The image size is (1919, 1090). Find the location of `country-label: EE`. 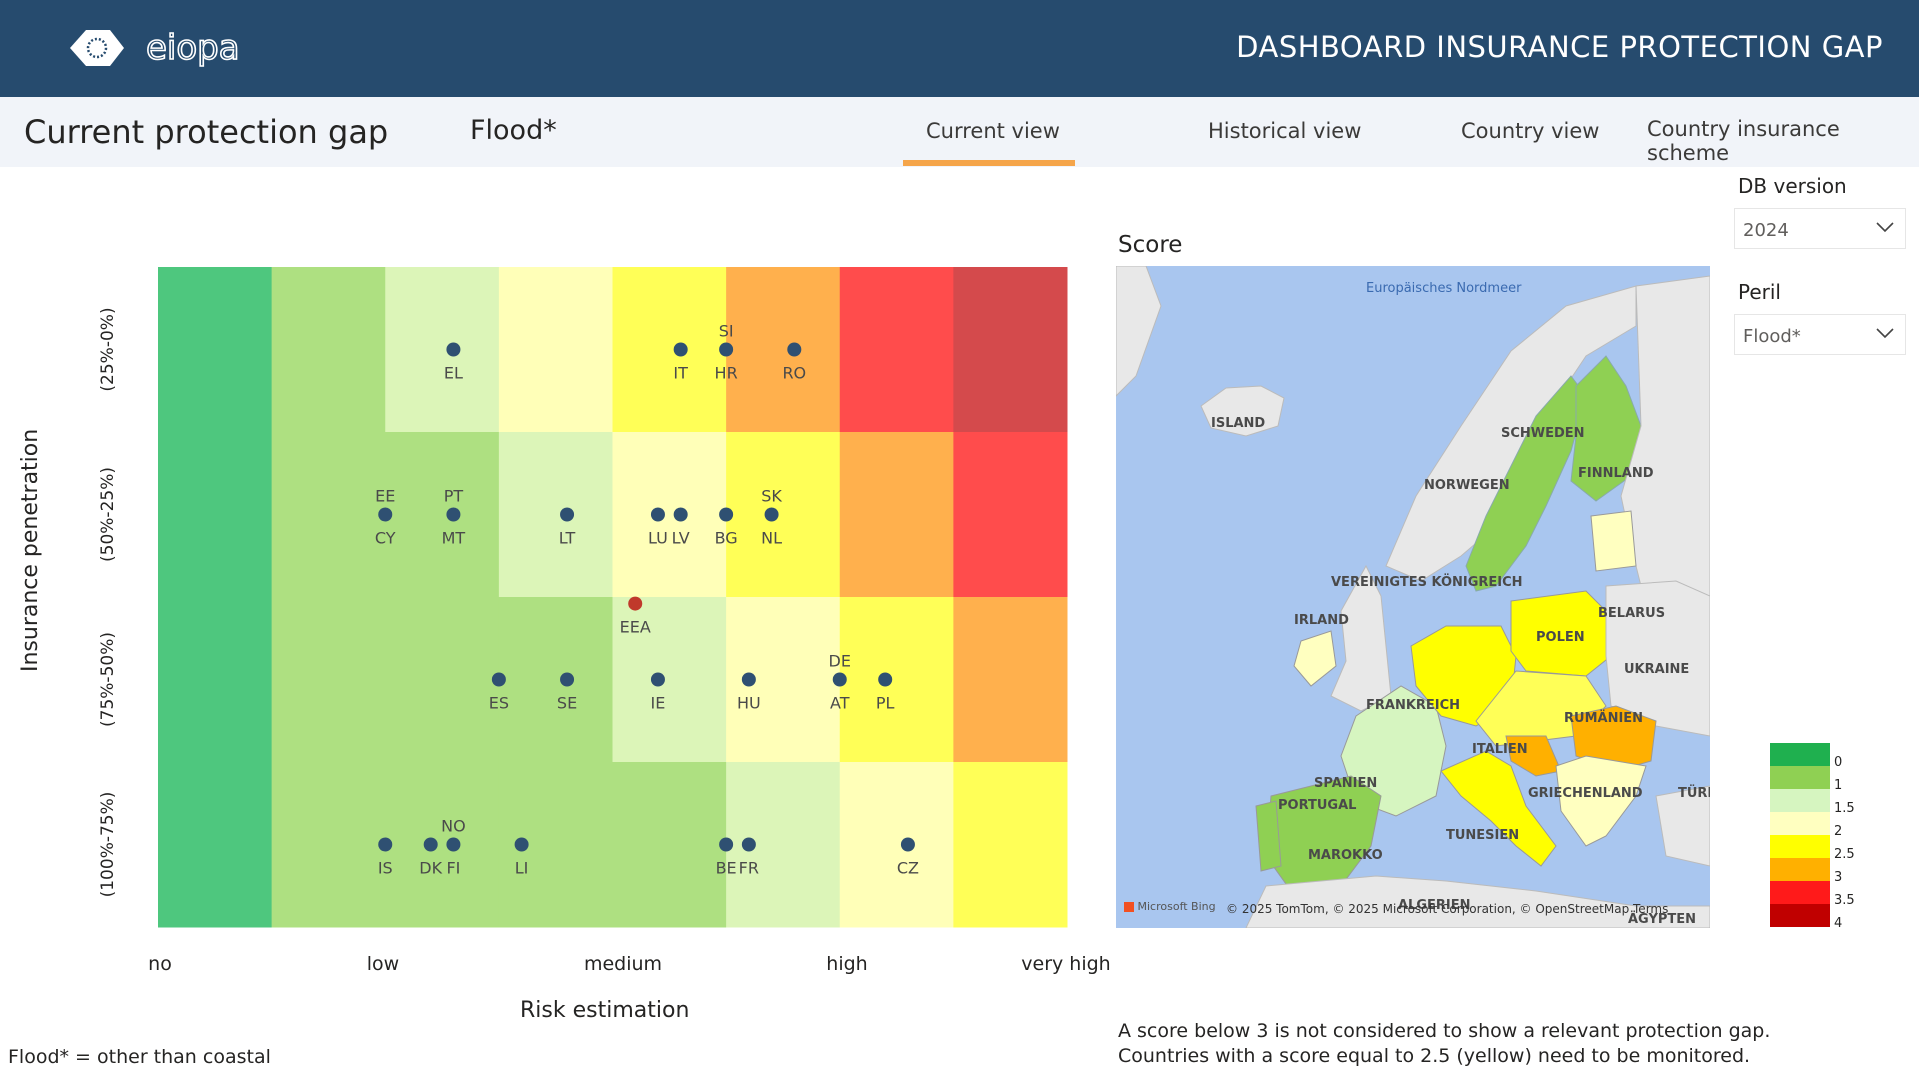

country-label: EE is located at coordinates (385, 496).